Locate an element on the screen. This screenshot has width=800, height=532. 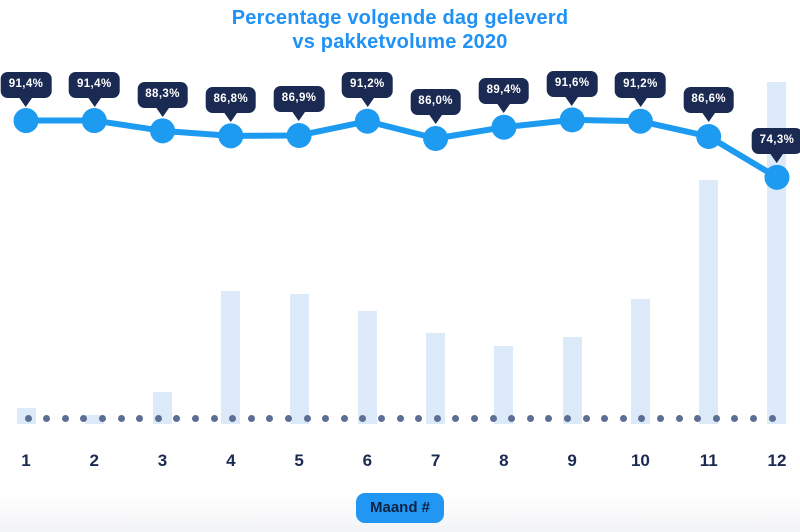
month-label: 1 is located at coordinates (26, 460).